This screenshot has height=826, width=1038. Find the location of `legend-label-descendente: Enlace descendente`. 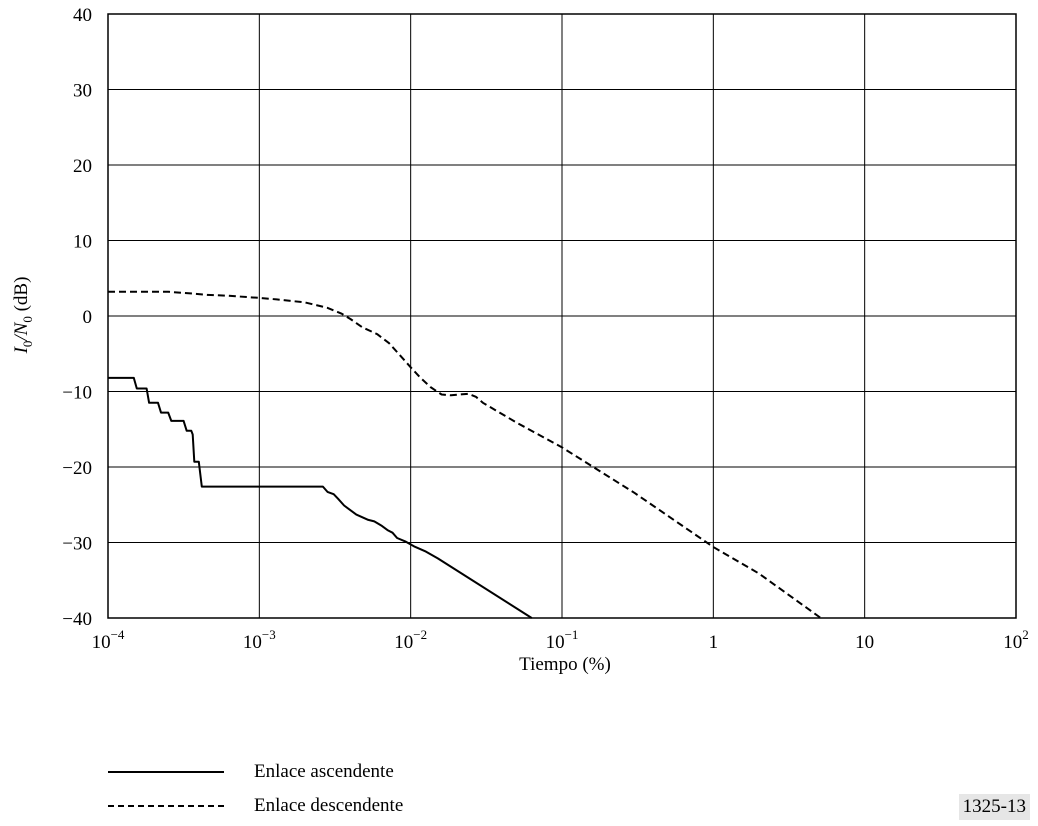

legend-label-descendente: Enlace descendente is located at coordinates (329, 805).